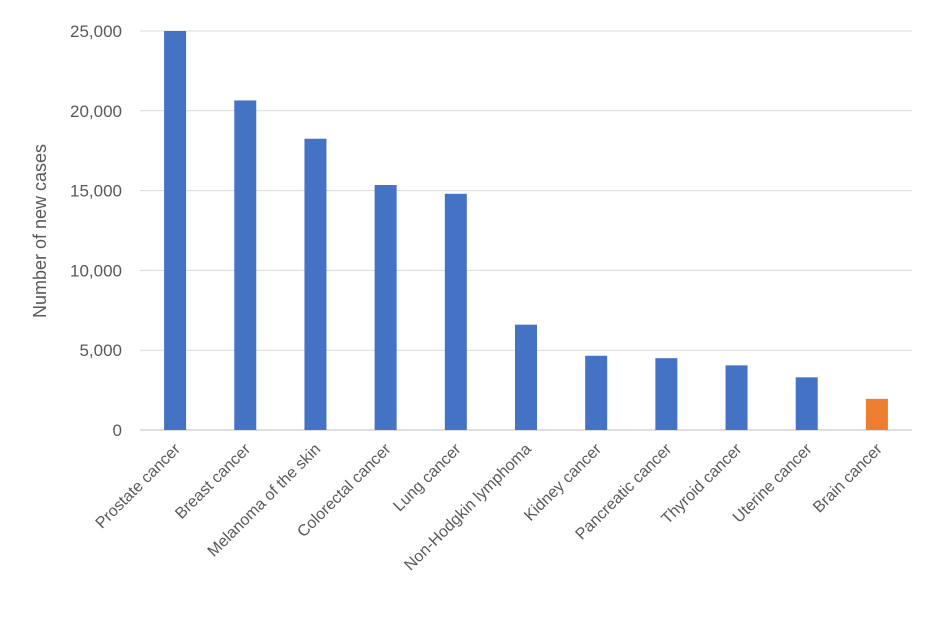 The height and width of the screenshot is (629, 944). What do you see at coordinates (265, 501) in the screenshot?
I see `x-category-label: Melanoma of the skin` at bounding box center [265, 501].